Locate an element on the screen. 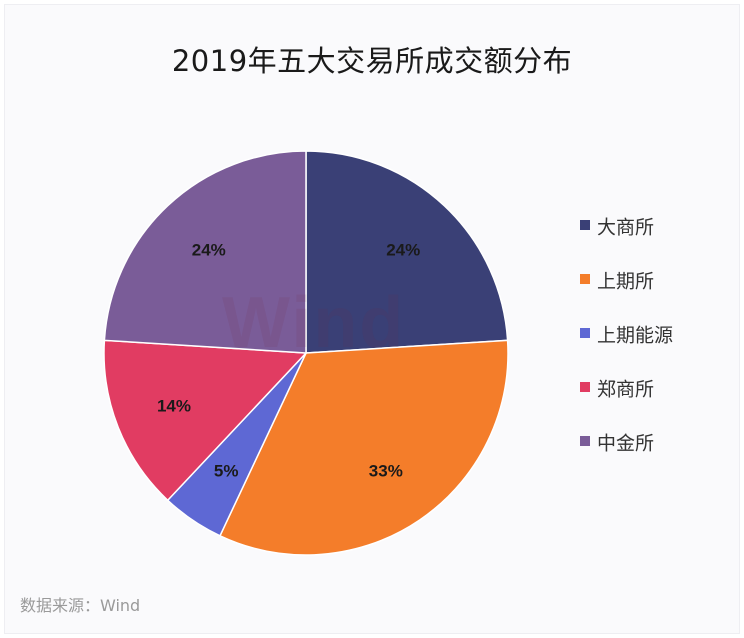  source-note: 数据来源：Wind is located at coordinates (80, 605).